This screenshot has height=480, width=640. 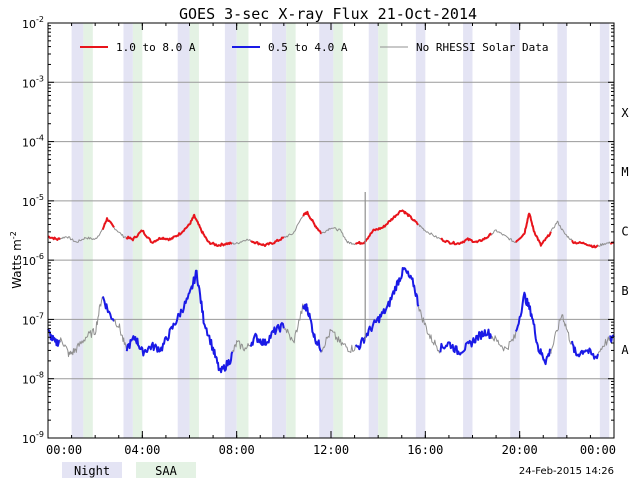 I want to click on flare-class-labels: X M C B A, so click(x=625, y=231).